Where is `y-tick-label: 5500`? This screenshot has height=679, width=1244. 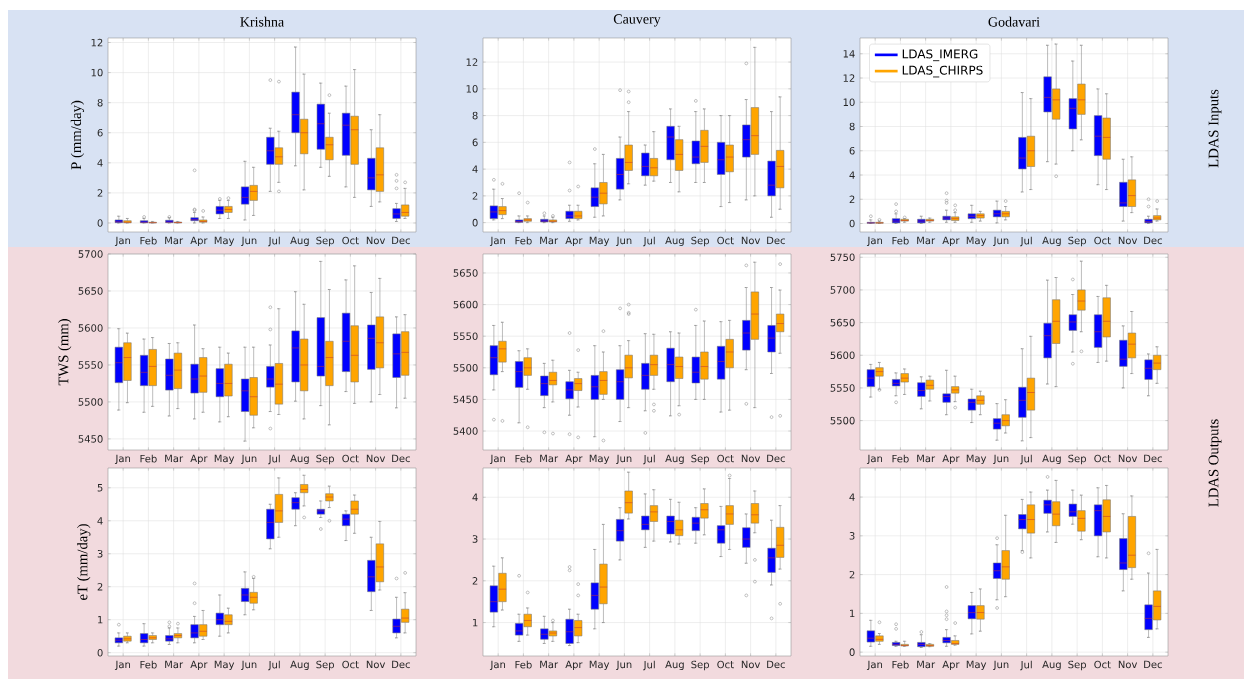
y-tick-label: 5500 is located at coordinates (465, 368).